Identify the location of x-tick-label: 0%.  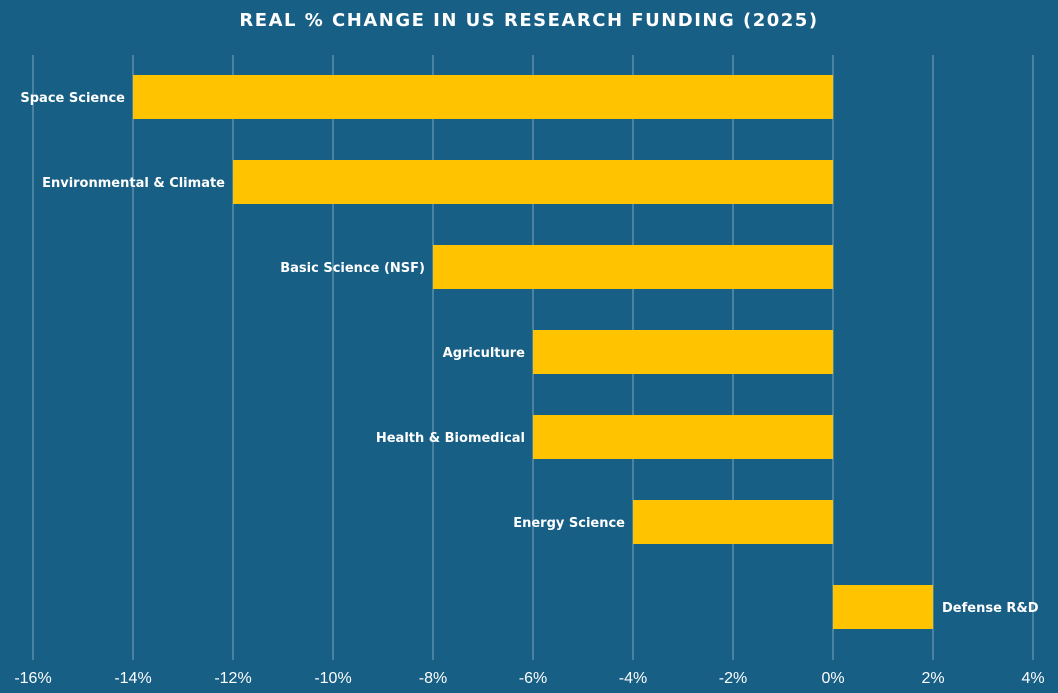
(832, 678).